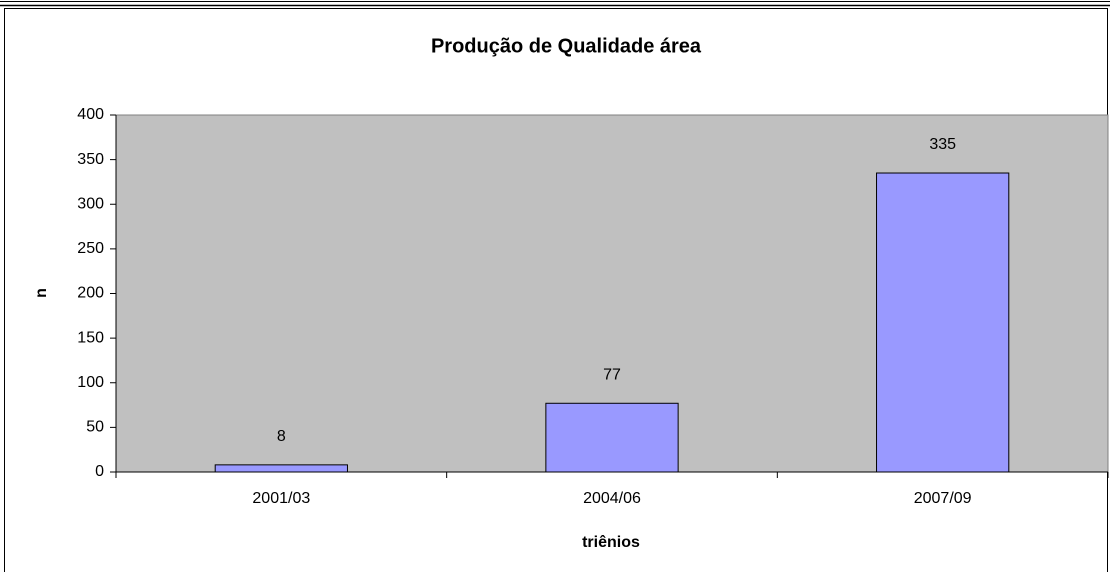  Describe the element at coordinates (95, 427) in the screenshot. I see `y-tick-label: 50` at that location.